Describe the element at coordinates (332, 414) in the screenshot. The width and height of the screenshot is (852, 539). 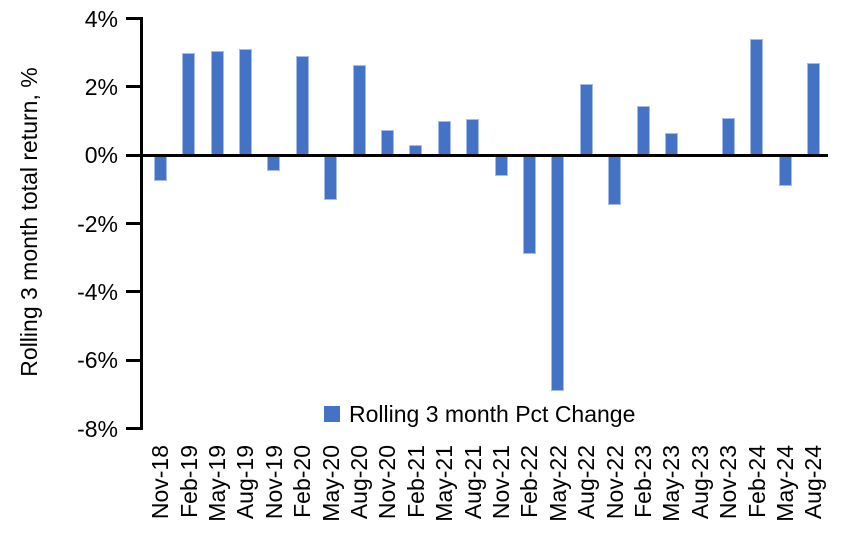
I see `legend-swatch-icon` at that location.